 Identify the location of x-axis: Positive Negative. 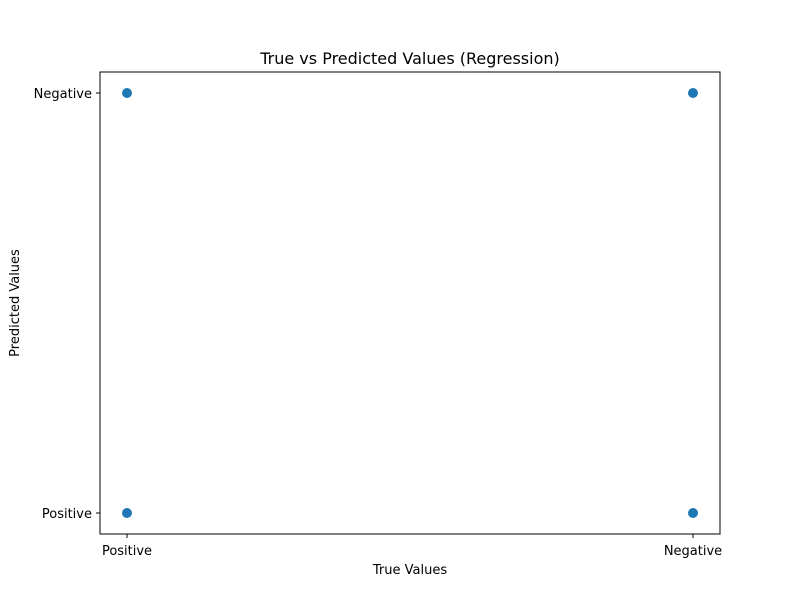
(412, 546).